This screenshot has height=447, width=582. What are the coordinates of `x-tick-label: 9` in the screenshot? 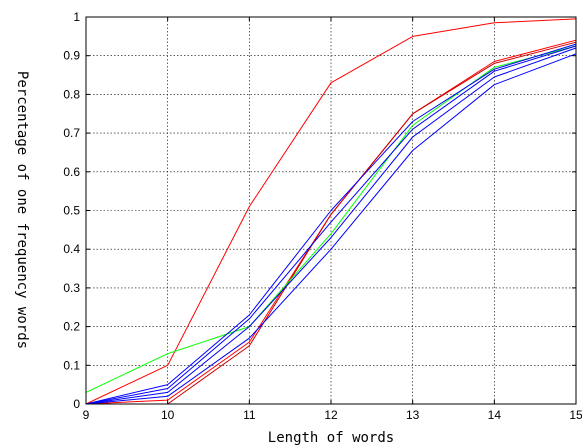 It's located at (86, 415).